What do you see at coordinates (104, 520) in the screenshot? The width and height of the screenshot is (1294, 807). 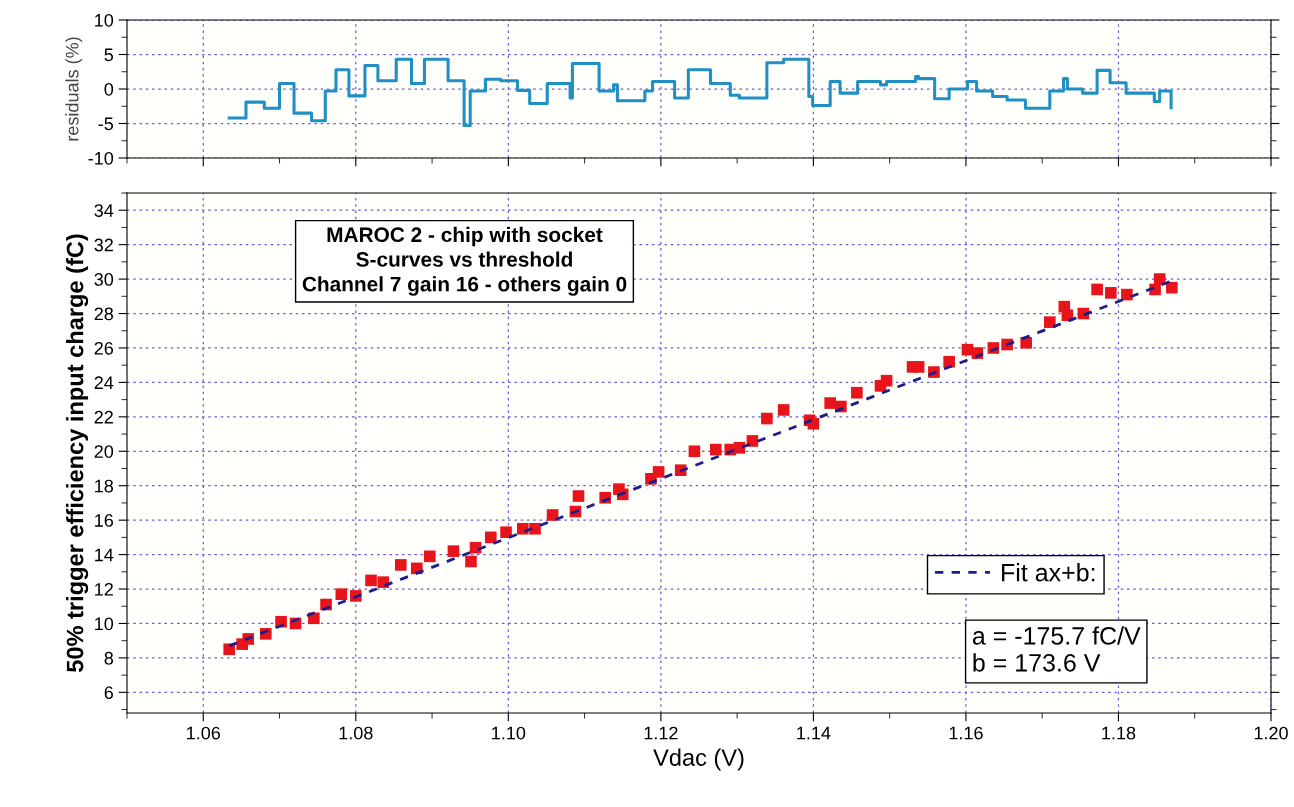 I see `y-tick-label: 16` at bounding box center [104, 520].